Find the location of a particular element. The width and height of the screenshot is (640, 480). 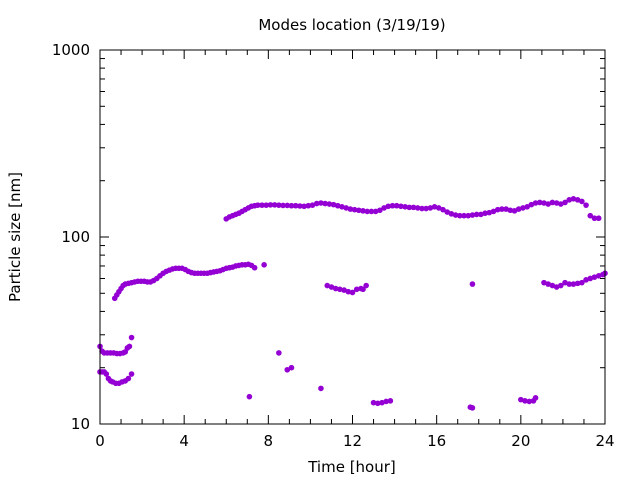

x-axis-label: Time [hour] is located at coordinates (351, 467).